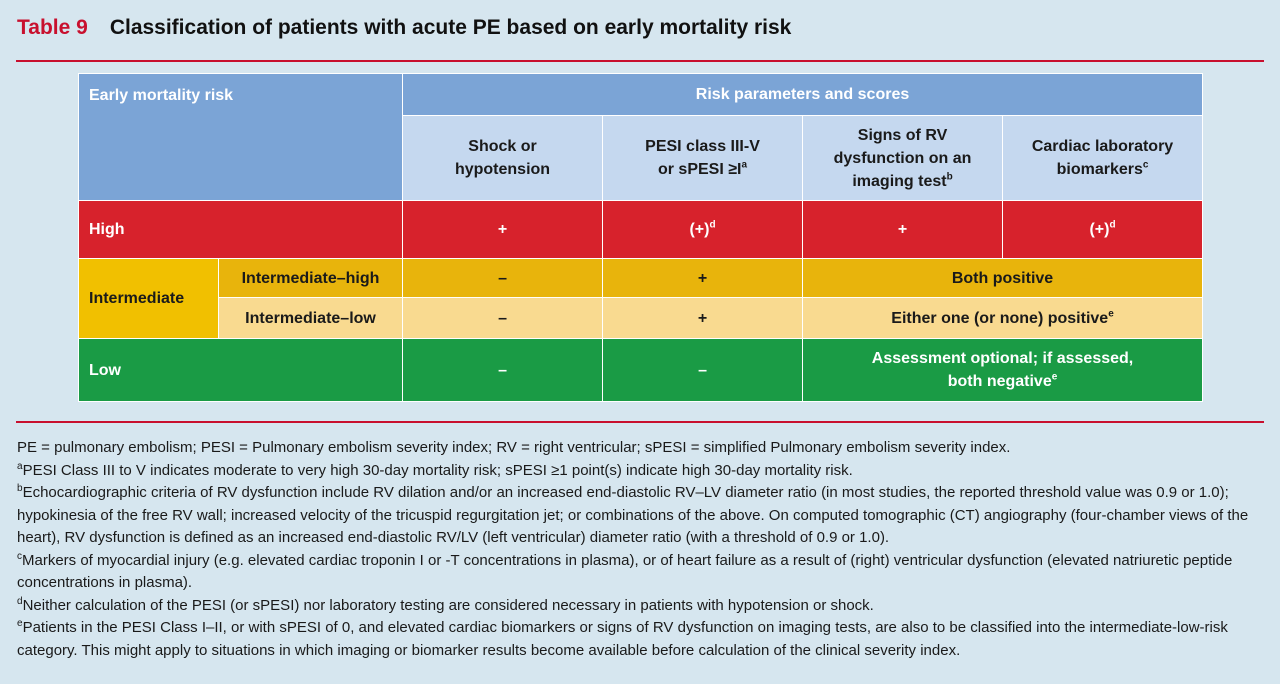 This screenshot has height=684, width=1280. What do you see at coordinates (703, 318) in the screenshot?
I see `il-pesi-cell: +` at bounding box center [703, 318].